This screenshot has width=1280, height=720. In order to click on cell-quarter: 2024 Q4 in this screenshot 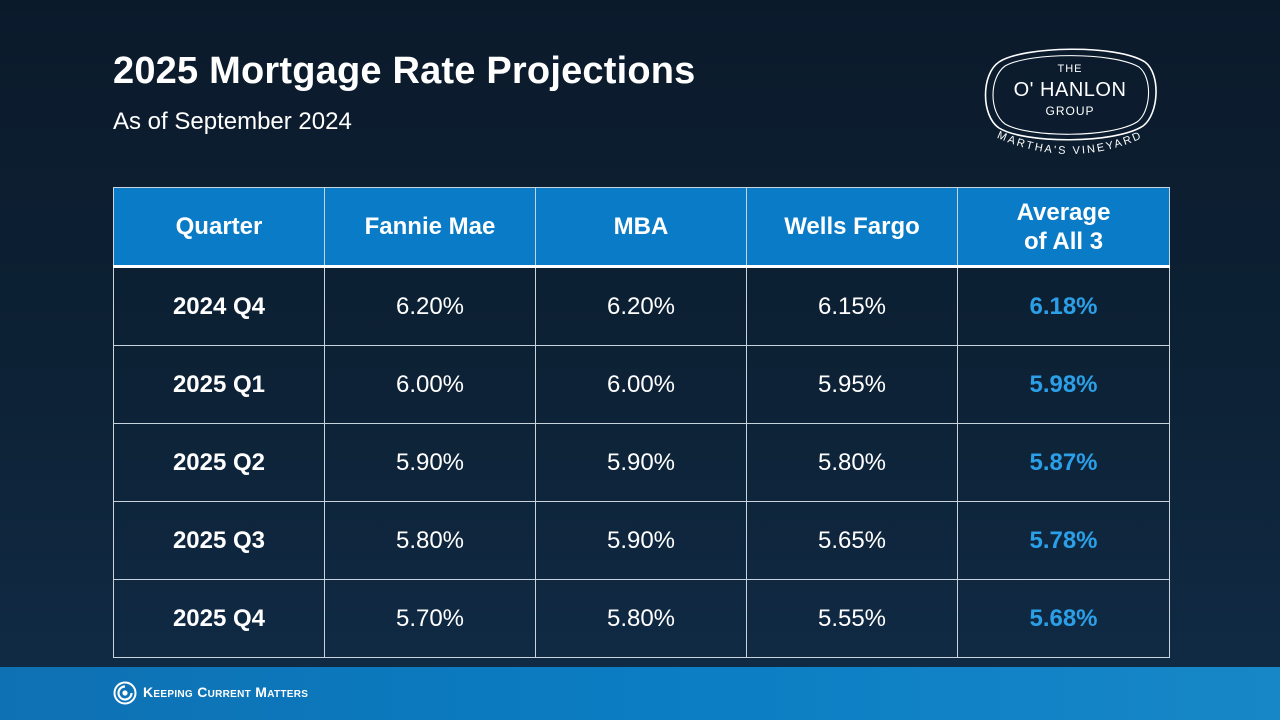, I will do `click(219, 306)`.